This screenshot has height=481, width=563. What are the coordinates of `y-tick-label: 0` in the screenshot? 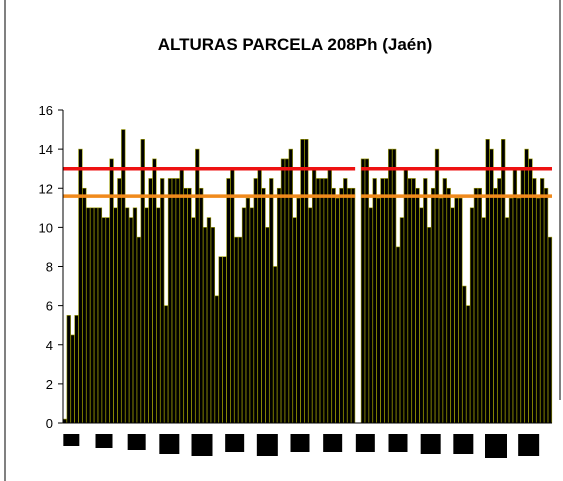 It's located at (49, 423).